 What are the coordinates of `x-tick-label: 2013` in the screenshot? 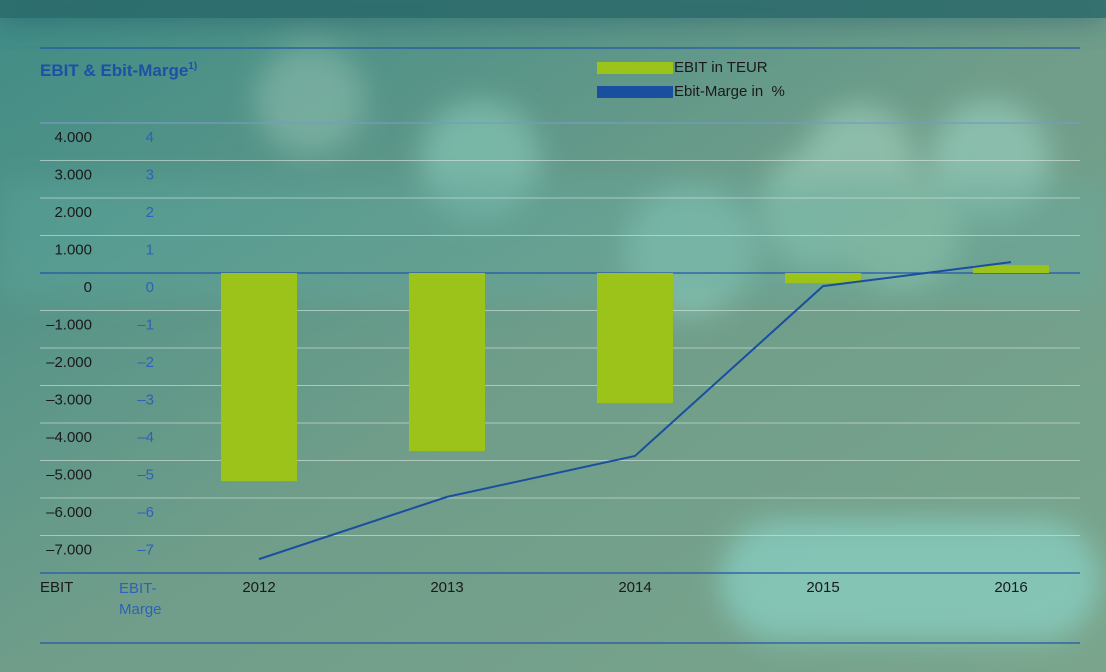 It's located at (446, 587).